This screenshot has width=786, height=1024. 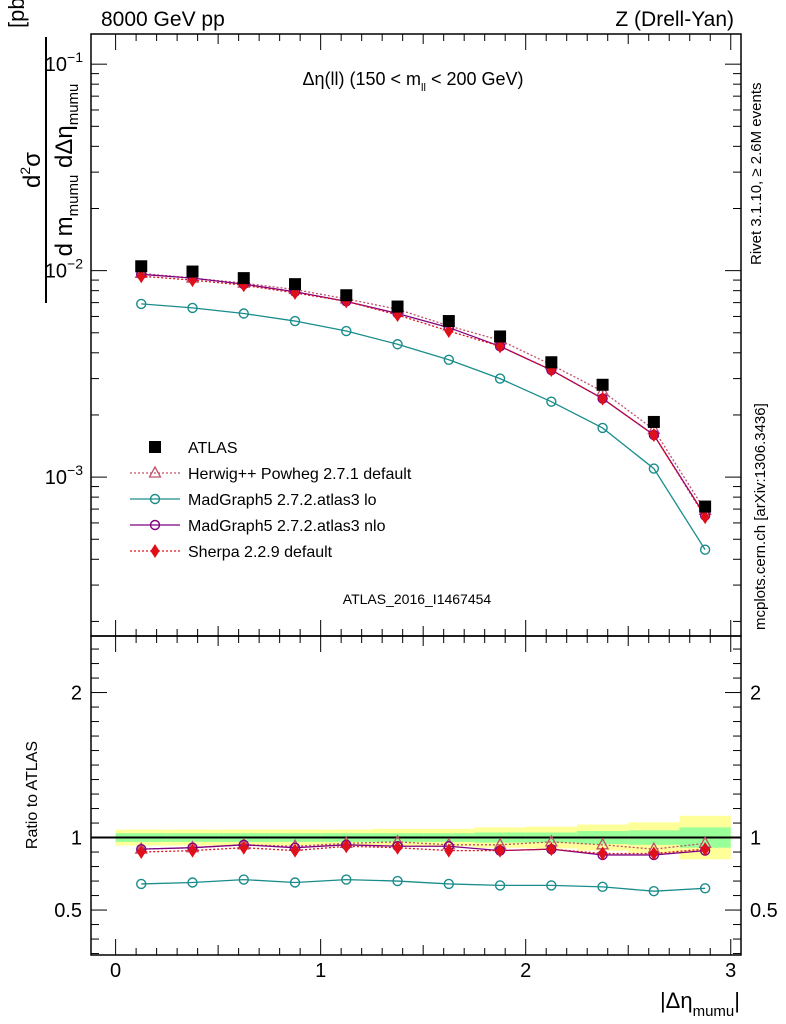 What do you see at coordinates (73, 105) in the screenshot?
I see `ylabel-den-sub2: mumu` at bounding box center [73, 105].